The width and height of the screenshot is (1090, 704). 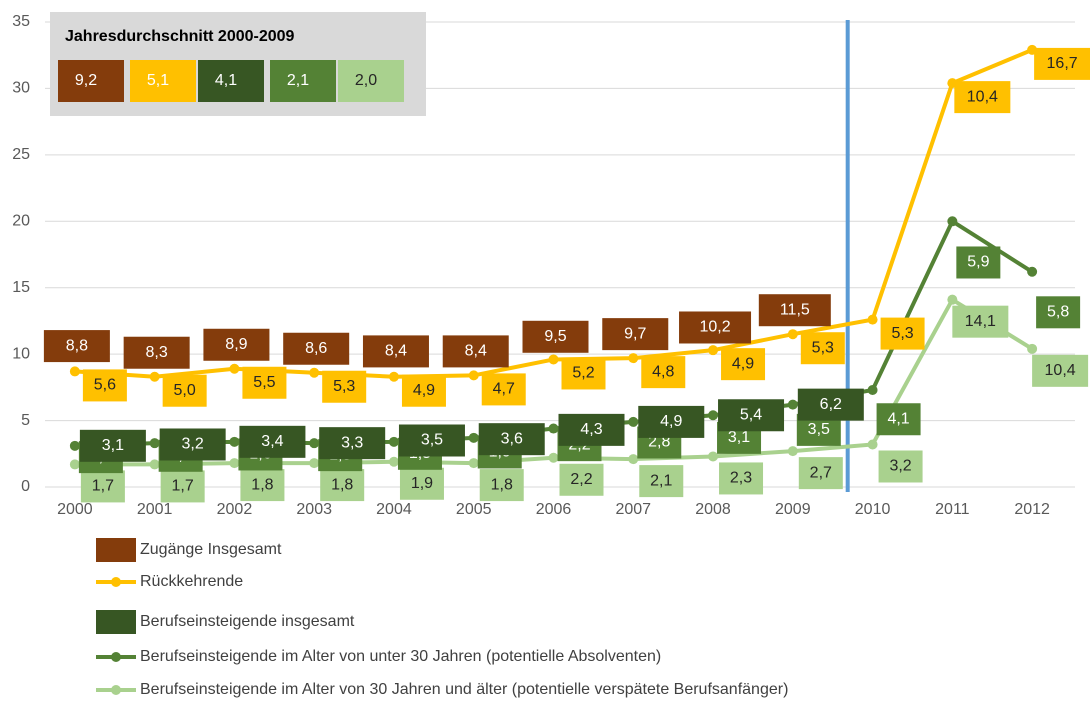 I want to click on data-label: 2,2, so click(x=581, y=479).